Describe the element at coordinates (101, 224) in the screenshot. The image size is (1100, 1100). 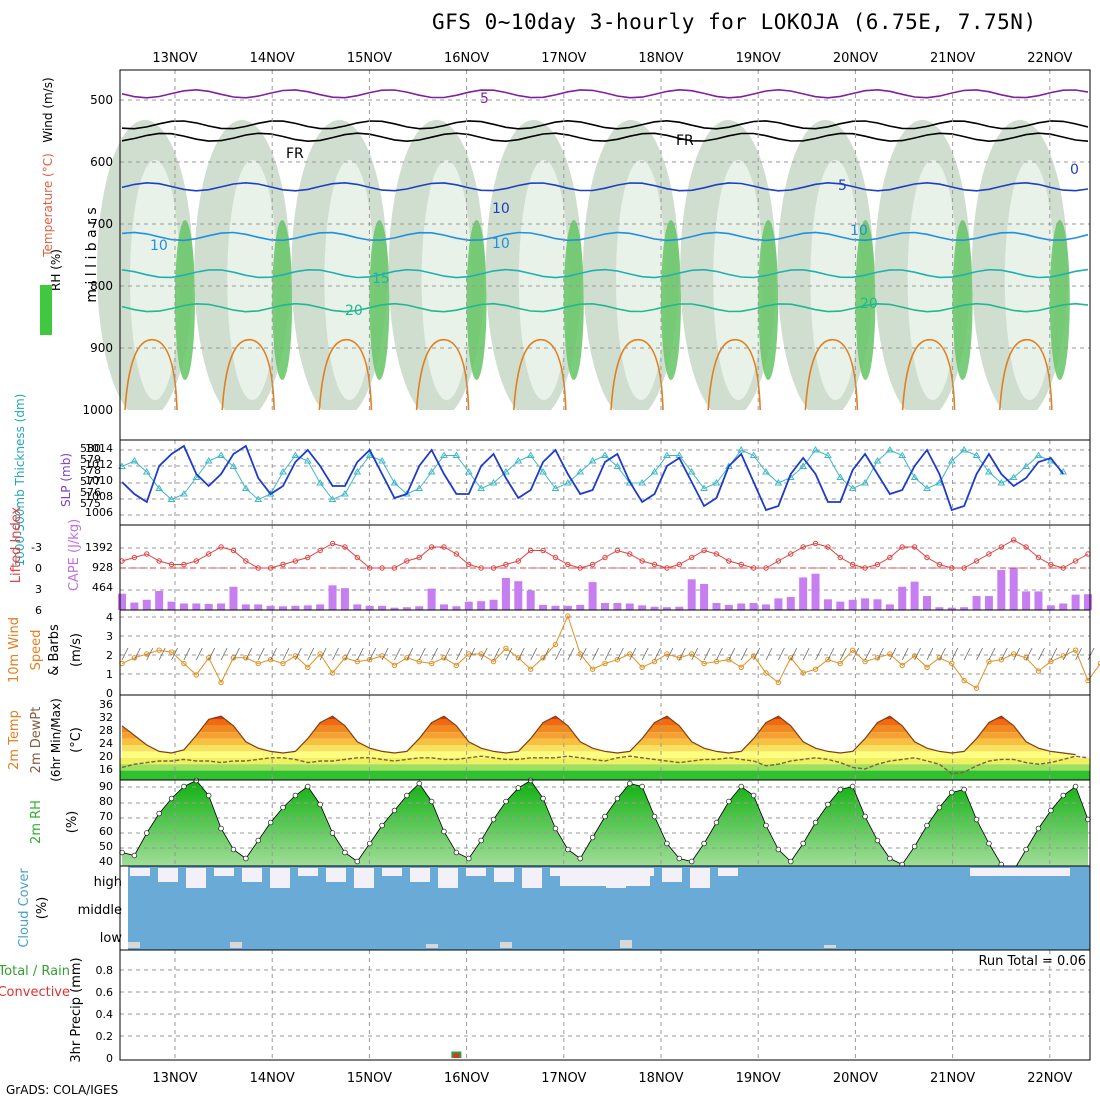
I see `pressure-tick: 700` at that location.